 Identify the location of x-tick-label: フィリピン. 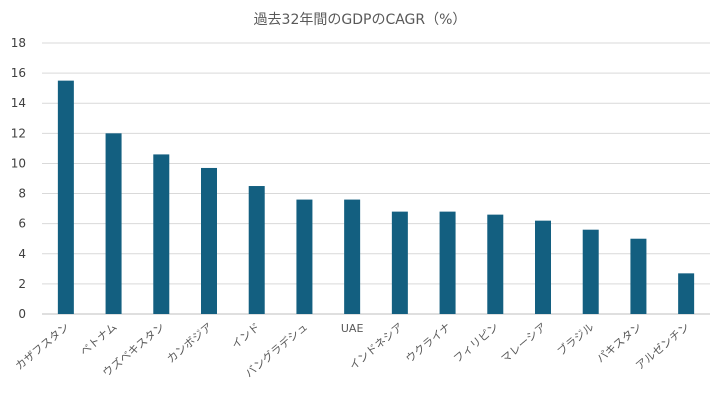
(476, 342).